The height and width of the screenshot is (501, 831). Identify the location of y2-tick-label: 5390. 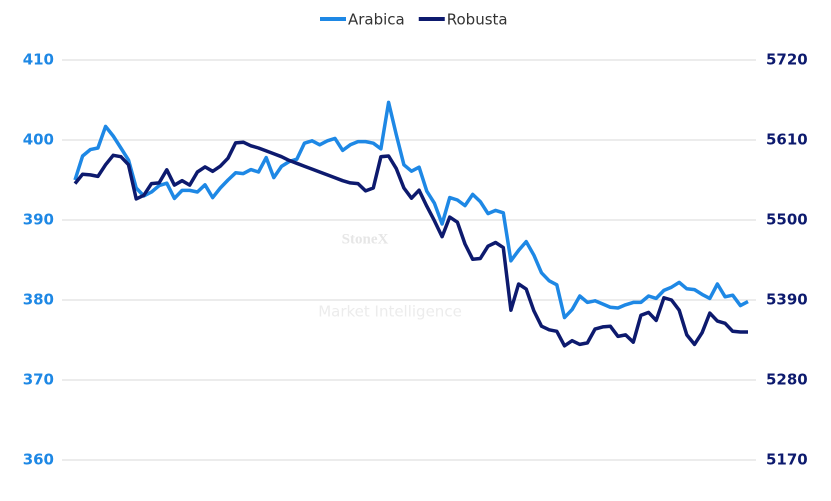
(787, 300).